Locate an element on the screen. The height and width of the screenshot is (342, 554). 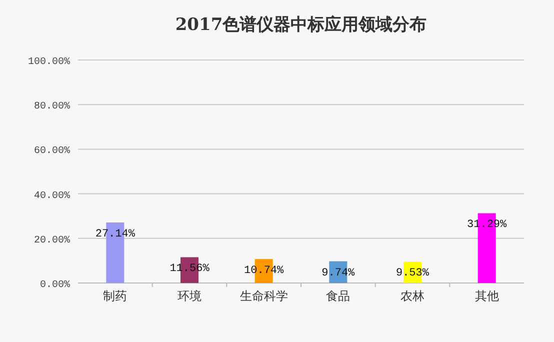
x-tick-label: 环境 is located at coordinates (190, 296).